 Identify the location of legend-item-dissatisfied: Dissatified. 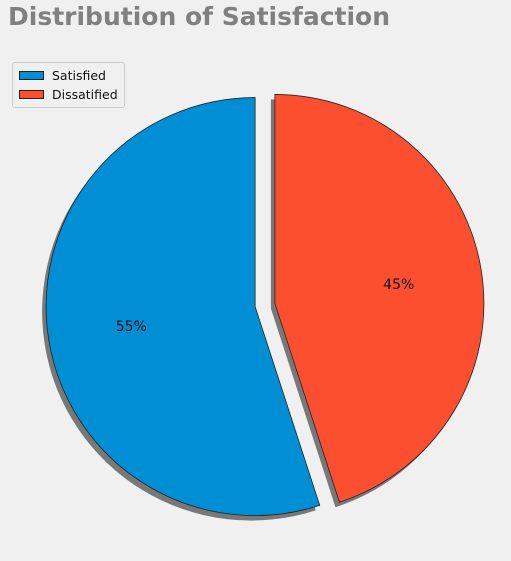
(68, 94).